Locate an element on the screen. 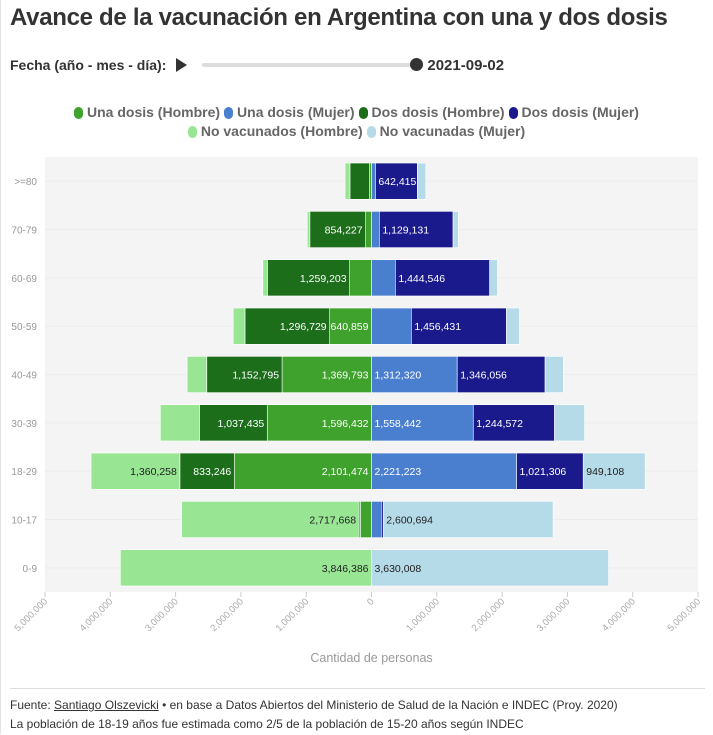 The width and height of the screenshot is (713, 735). legend-item: Dos dosis (Mujer) is located at coordinates (573, 112).